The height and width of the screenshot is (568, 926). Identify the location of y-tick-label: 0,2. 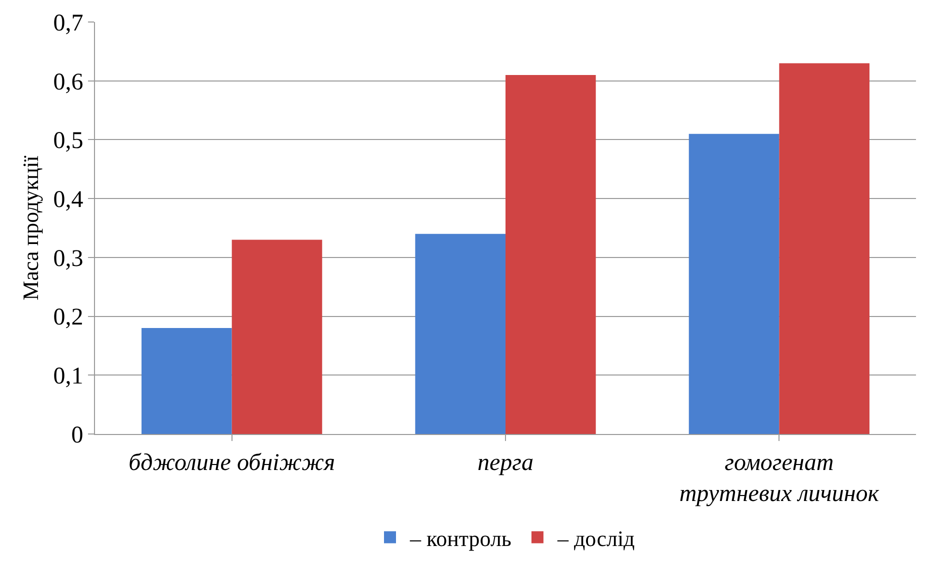
(68, 317).